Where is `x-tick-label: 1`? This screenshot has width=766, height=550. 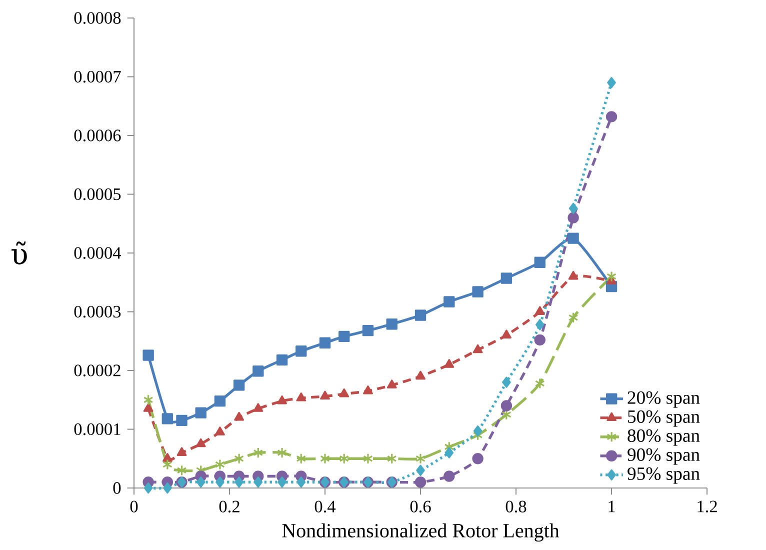
x-tick-label: 1 is located at coordinates (611, 506).